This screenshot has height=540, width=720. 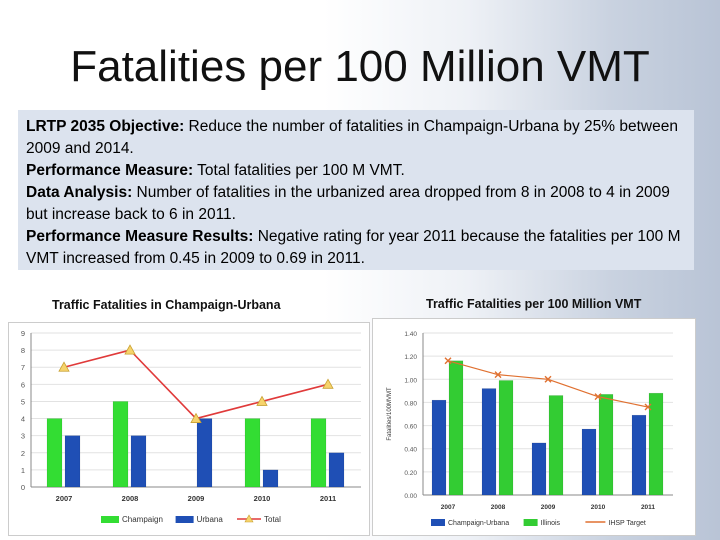 I want to click on y-tick-label: 2, so click(x=23, y=453).